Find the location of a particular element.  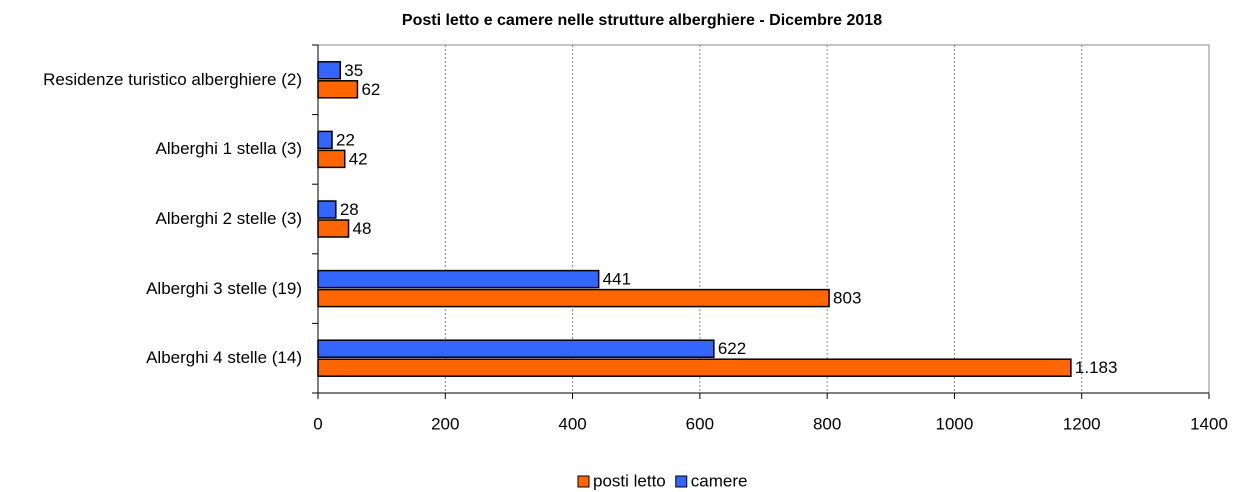

data-label: 42 is located at coordinates (358, 158).